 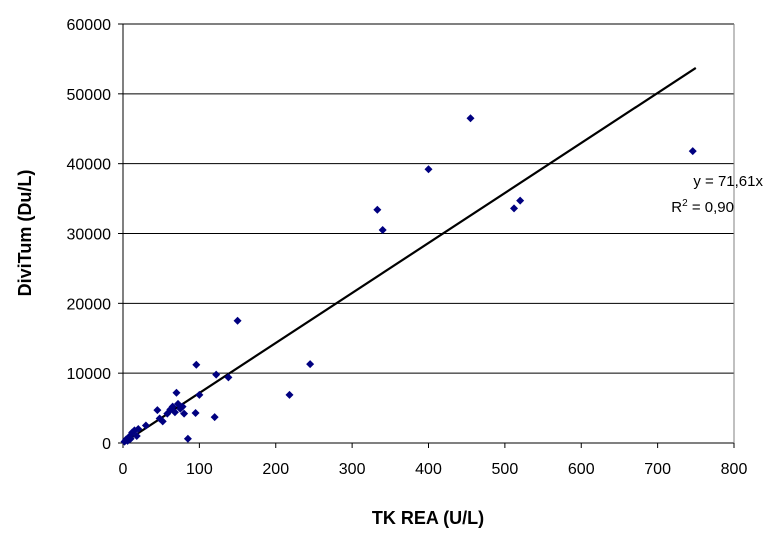 I want to click on x-tick-label: 300, so click(x=352, y=469).